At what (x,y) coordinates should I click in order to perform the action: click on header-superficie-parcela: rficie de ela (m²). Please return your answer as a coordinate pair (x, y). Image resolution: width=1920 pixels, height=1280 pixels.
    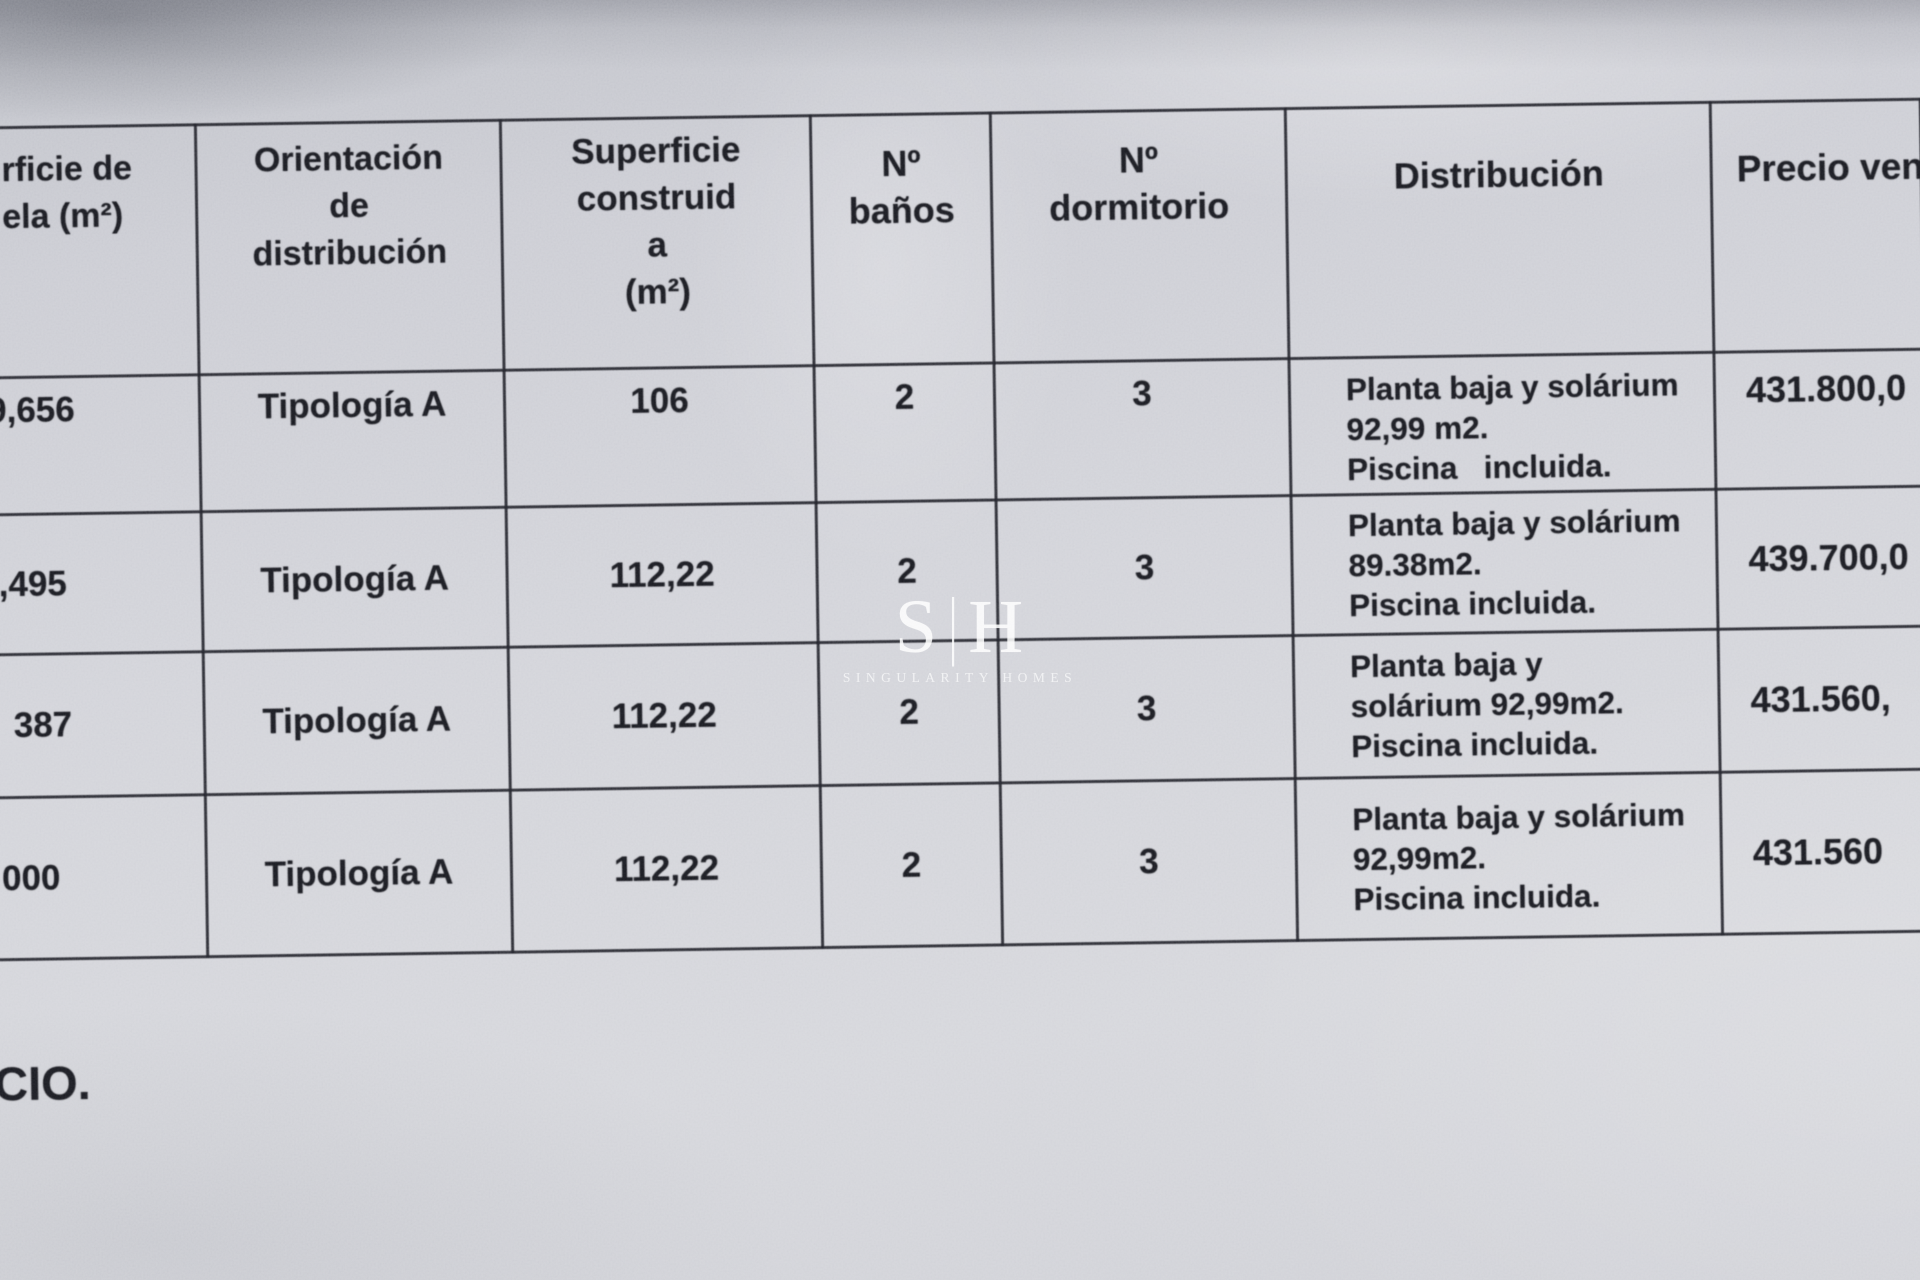
    Looking at the image, I should click on (100, 251).